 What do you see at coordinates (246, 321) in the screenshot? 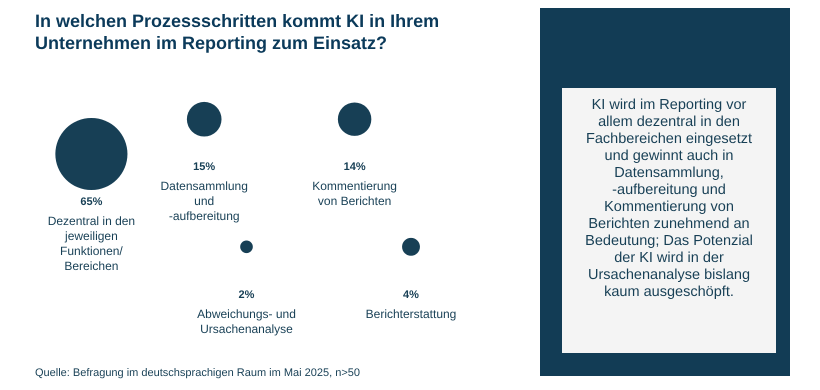
I see `category-label: Abweichungs- und Ursachenanalyse` at bounding box center [246, 321].